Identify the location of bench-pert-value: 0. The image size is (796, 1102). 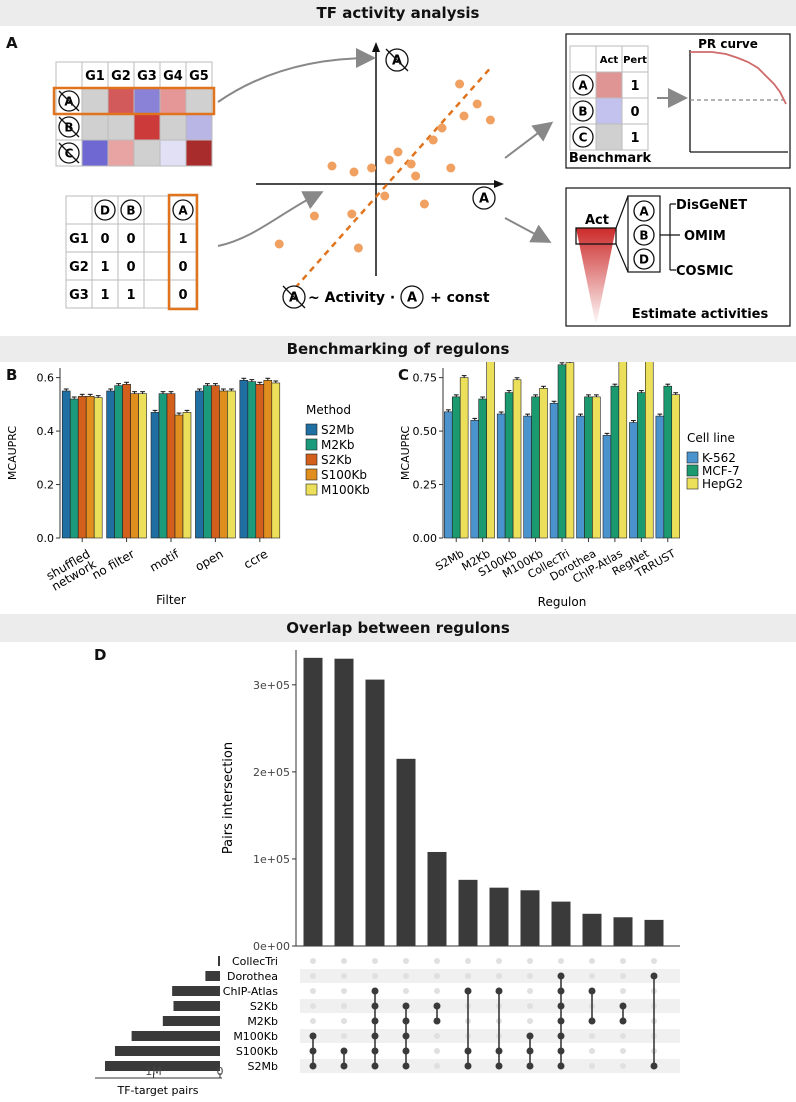
(634, 112).